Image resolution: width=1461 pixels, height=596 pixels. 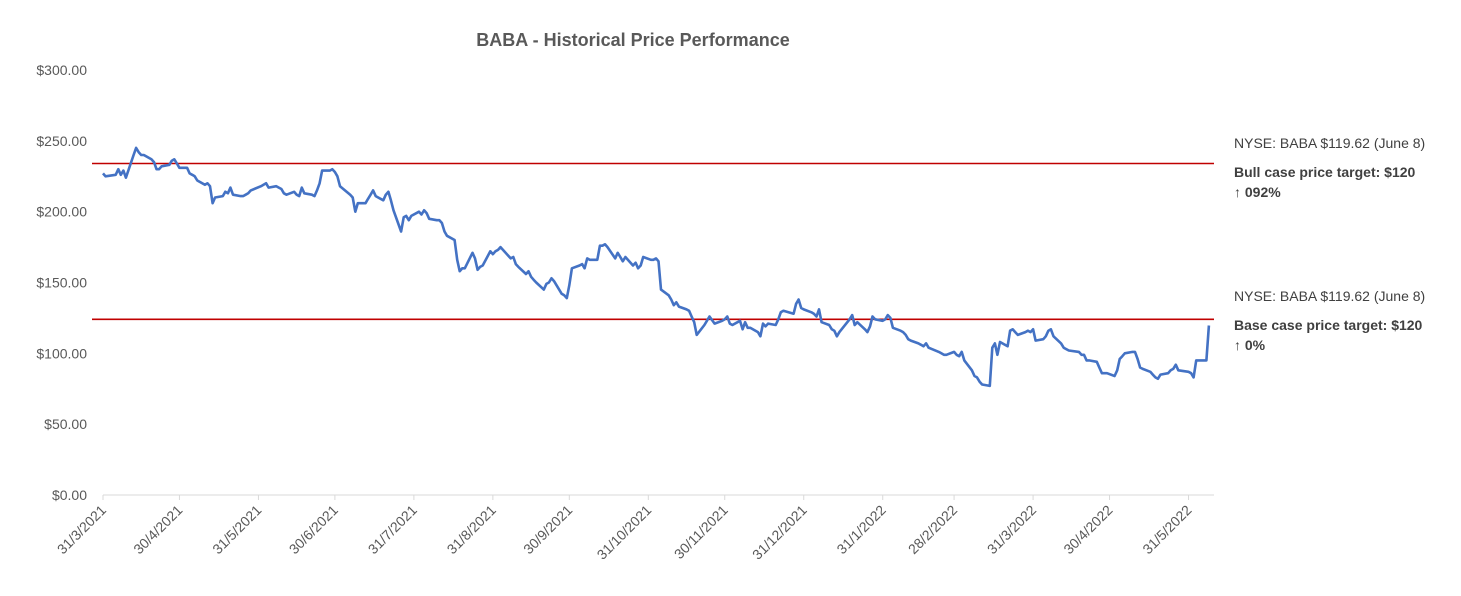 What do you see at coordinates (1325, 172) in the screenshot?
I see `bull-target-label: Bull case price target: $120` at bounding box center [1325, 172].